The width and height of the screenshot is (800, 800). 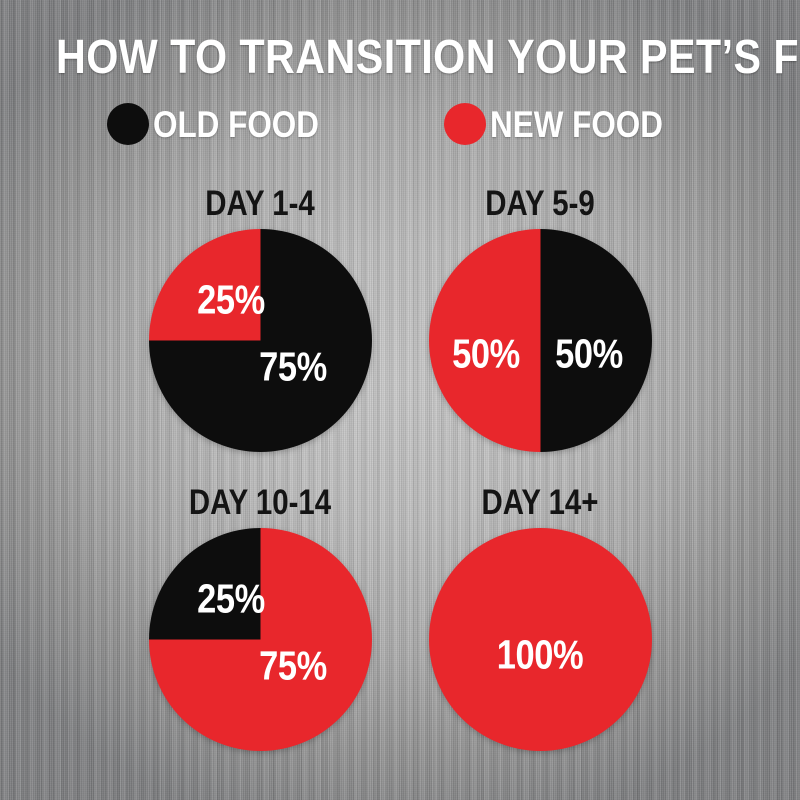 What do you see at coordinates (235, 124) in the screenshot?
I see `legend-item-label: OLD FOOD` at bounding box center [235, 124].